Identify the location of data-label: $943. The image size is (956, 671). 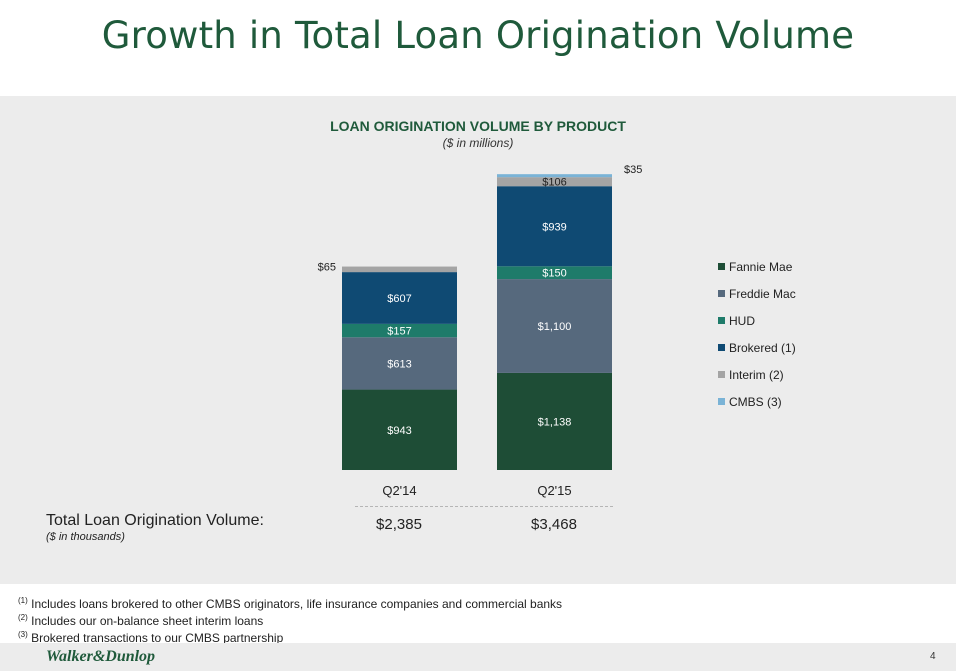
(399, 431).